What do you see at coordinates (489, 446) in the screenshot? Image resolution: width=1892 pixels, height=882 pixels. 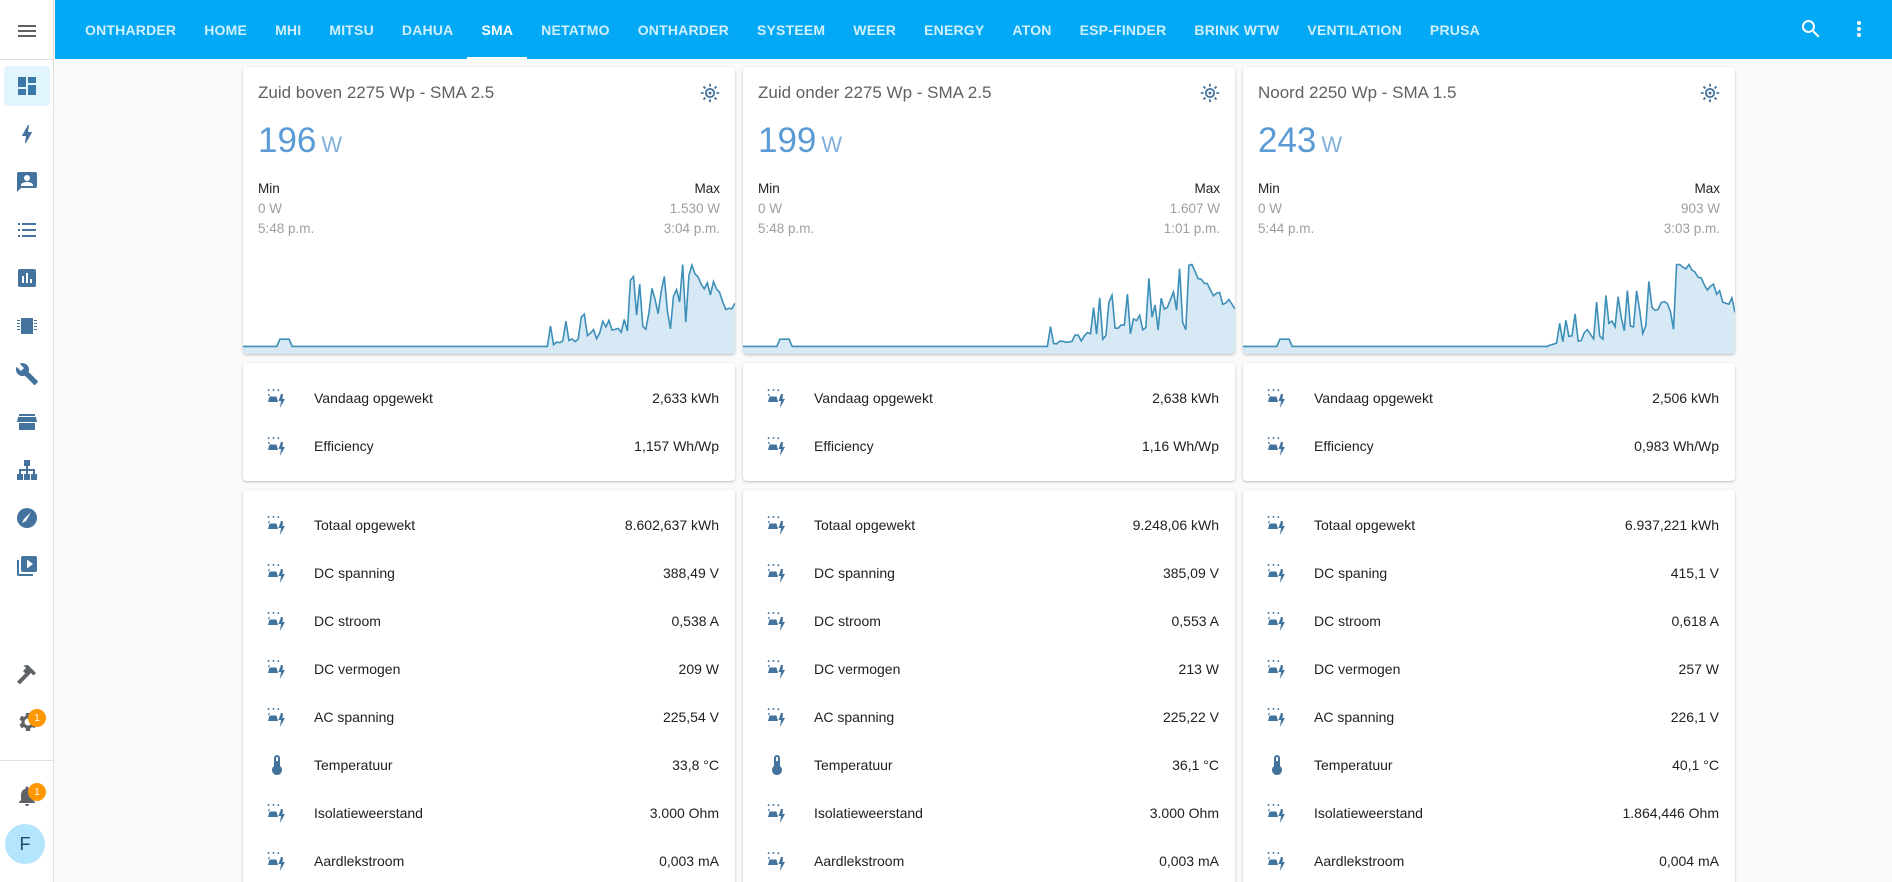 I see `entity-row: Efficiency 1,157 Wh/Wp` at bounding box center [489, 446].